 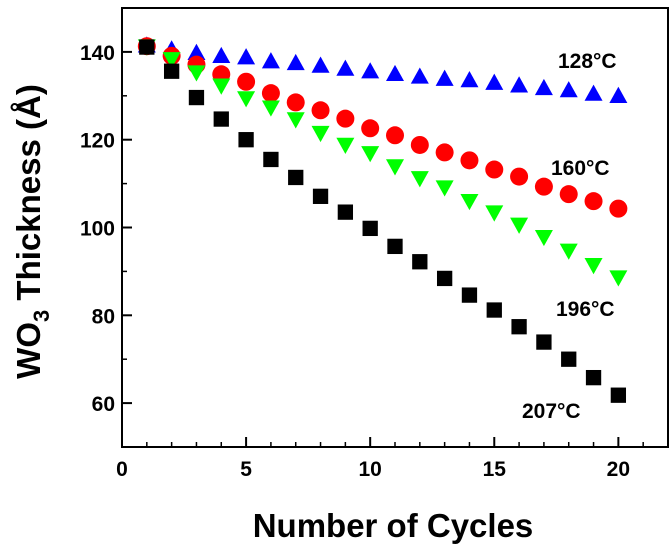 I want to click on series-label: 160°C, so click(x=580, y=168).